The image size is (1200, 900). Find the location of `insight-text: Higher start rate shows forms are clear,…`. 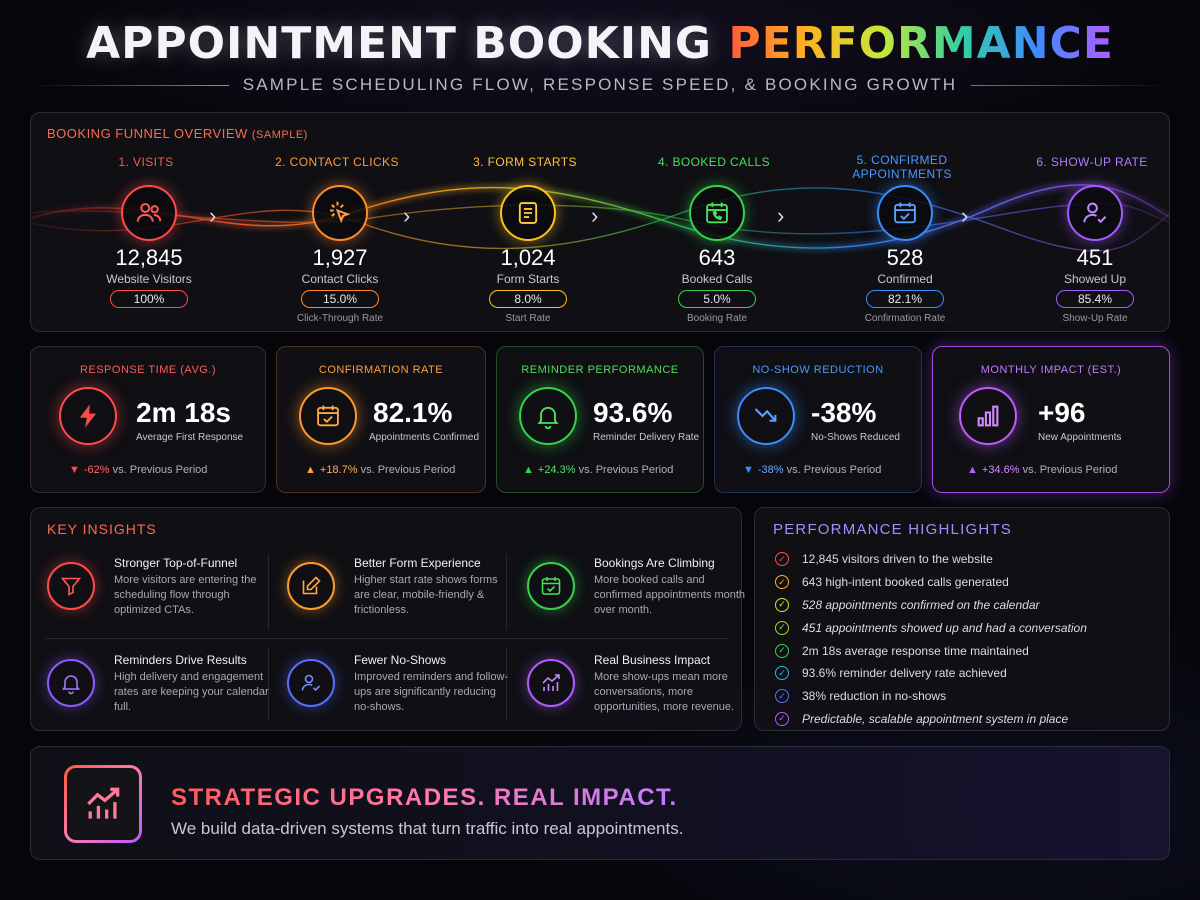

insight-text: Higher start rate shows forms are clear,… is located at coordinates (426, 595).